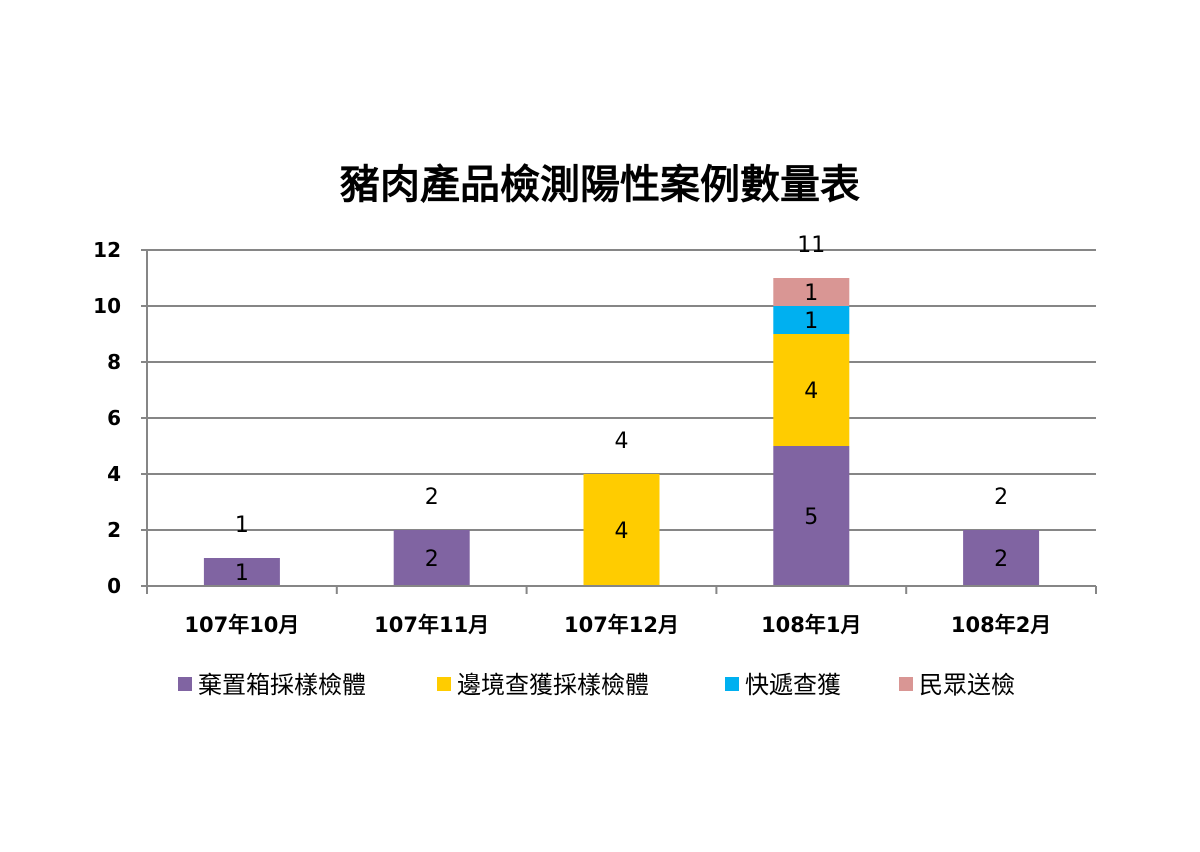 This screenshot has height=852, width=1200. What do you see at coordinates (114, 474) in the screenshot?
I see `y-tick-label: 4` at bounding box center [114, 474].